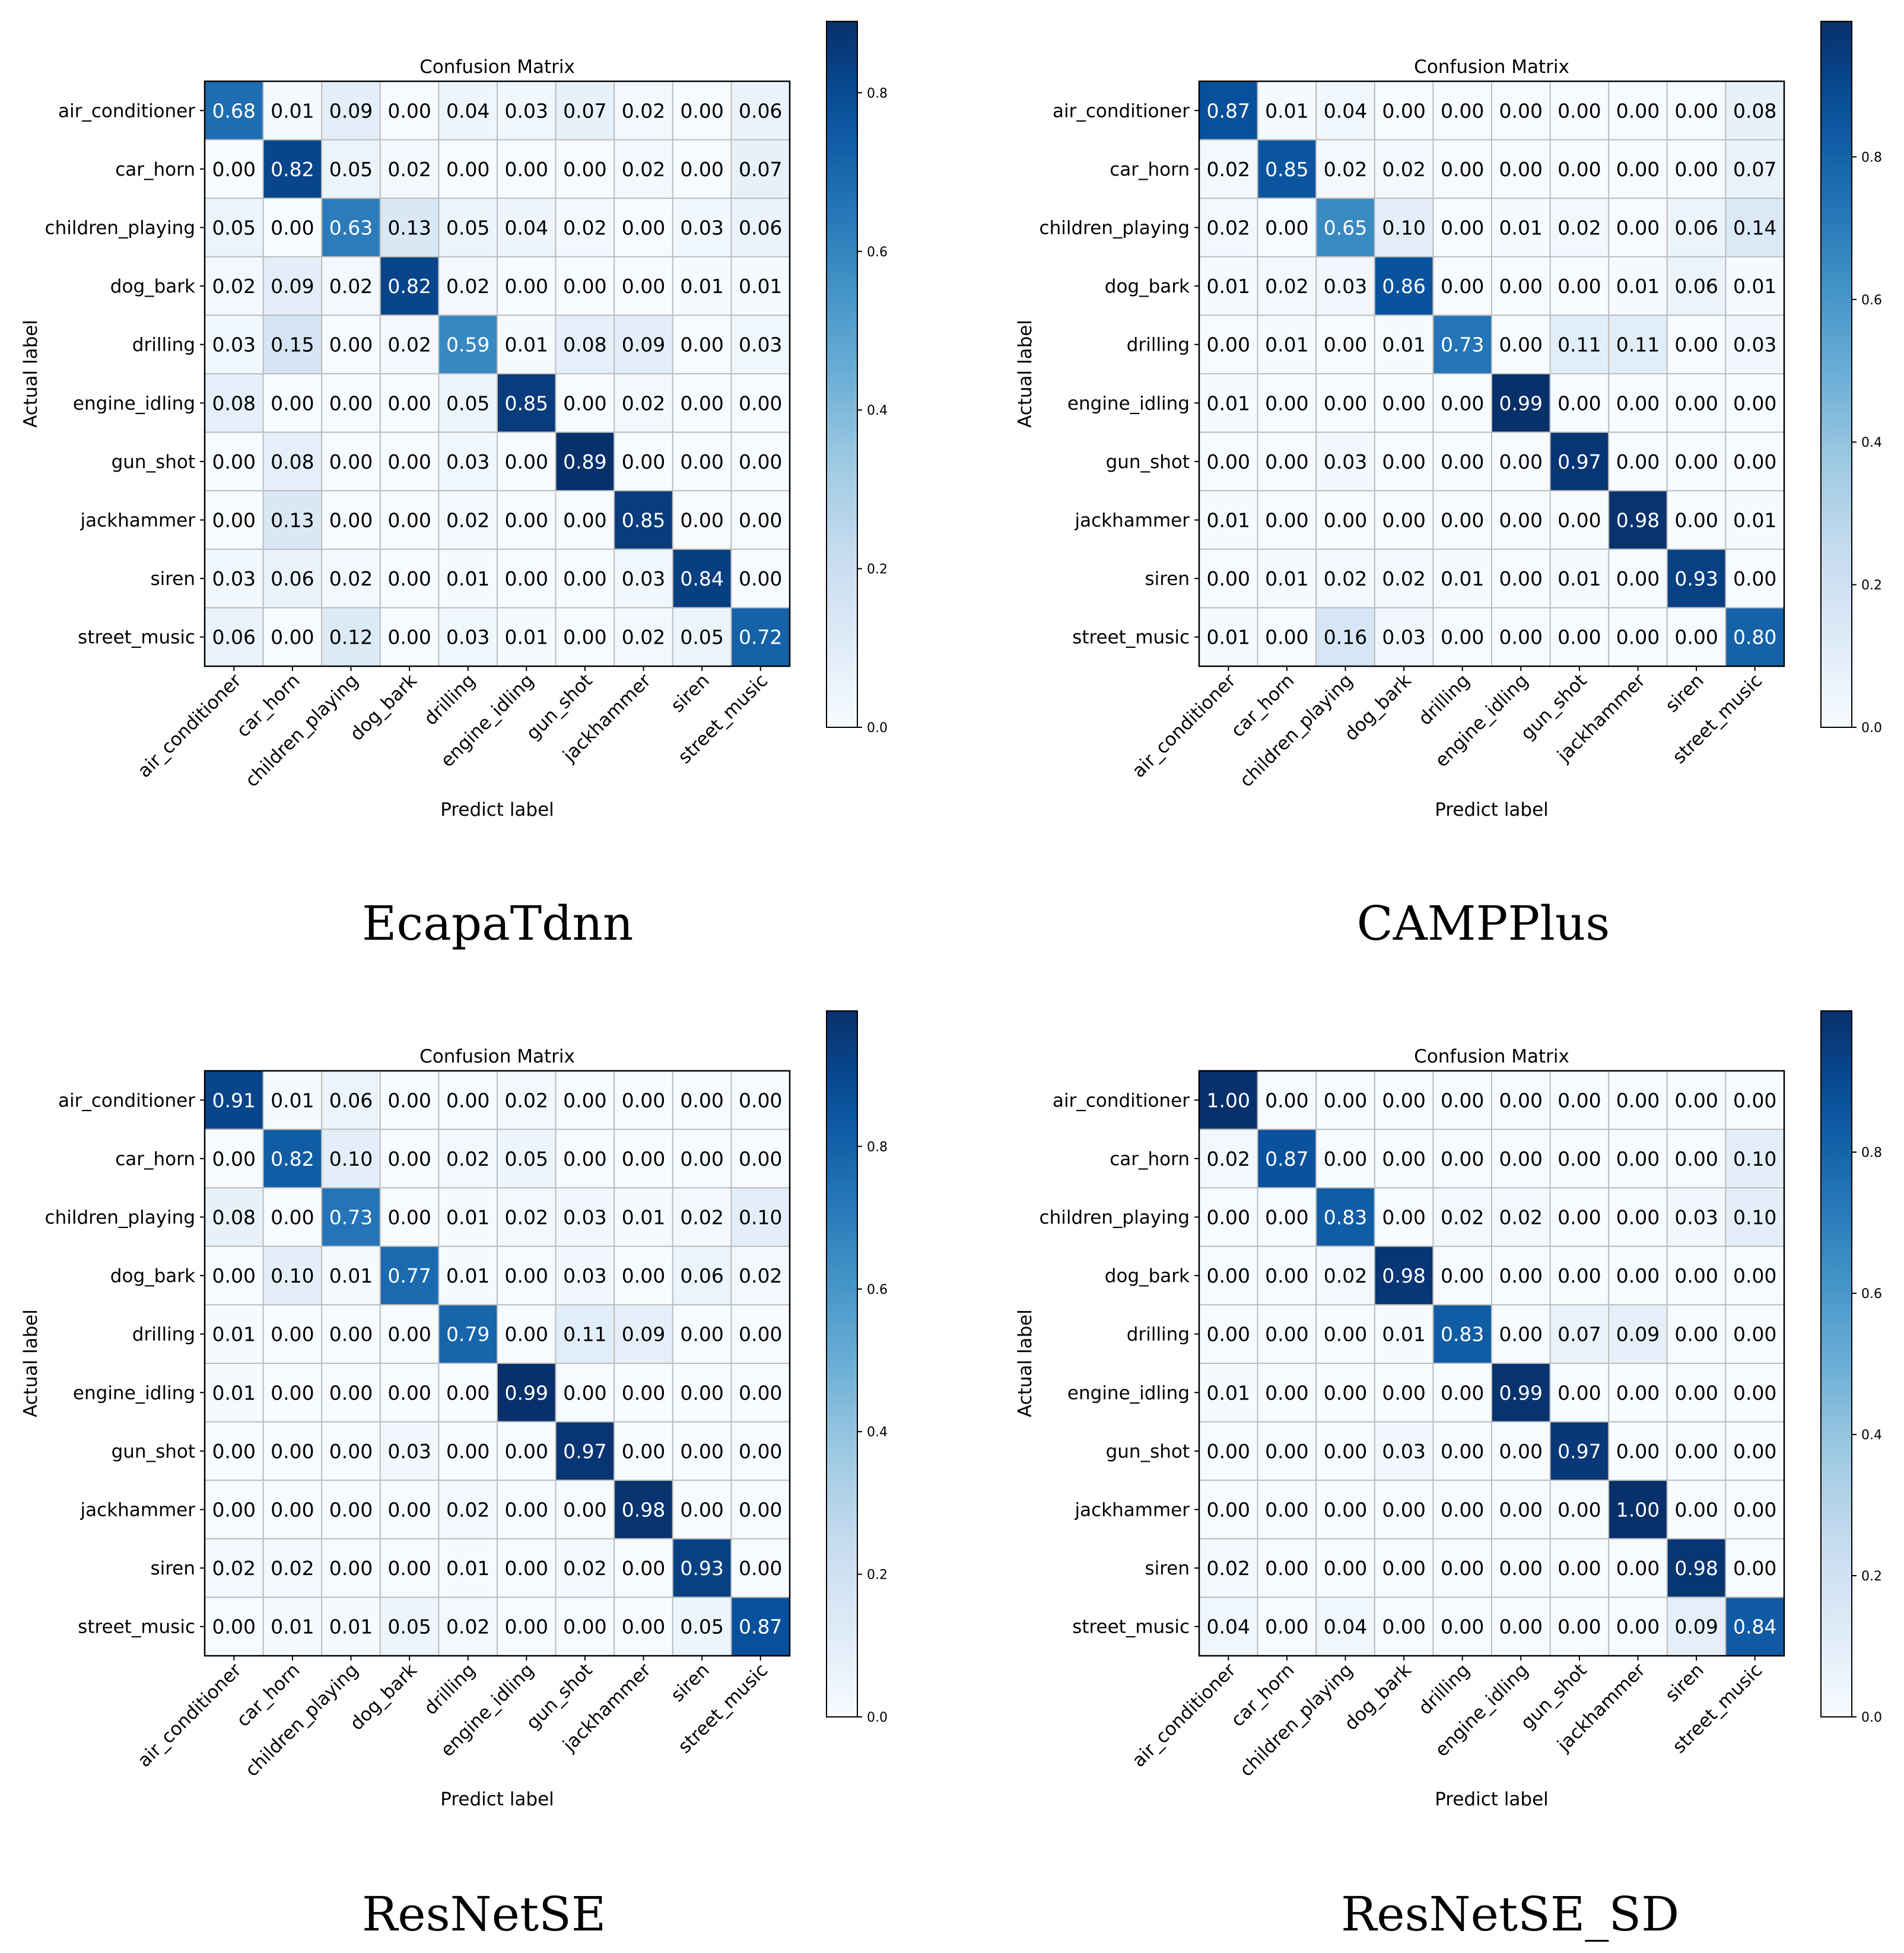 The image size is (1904, 1953). What do you see at coordinates (409, 1275) in the screenshot?
I see `cell-value-label: 0.77` at bounding box center [409, 1275].